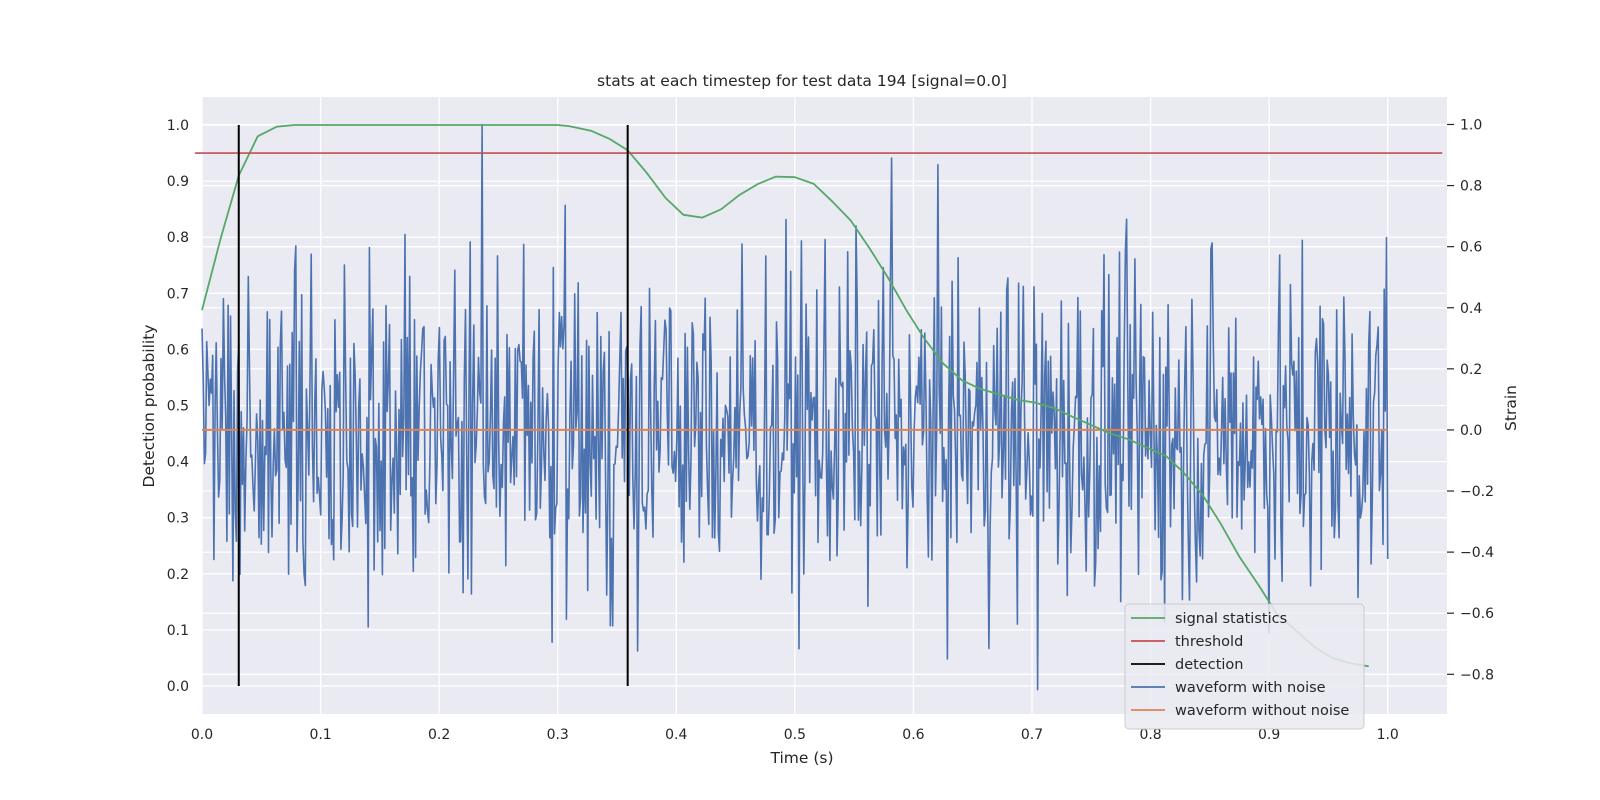  Describe the element at coordinates (178, 519) in the screenshot. I see `y-left-tick-label: 0.3` at that location.